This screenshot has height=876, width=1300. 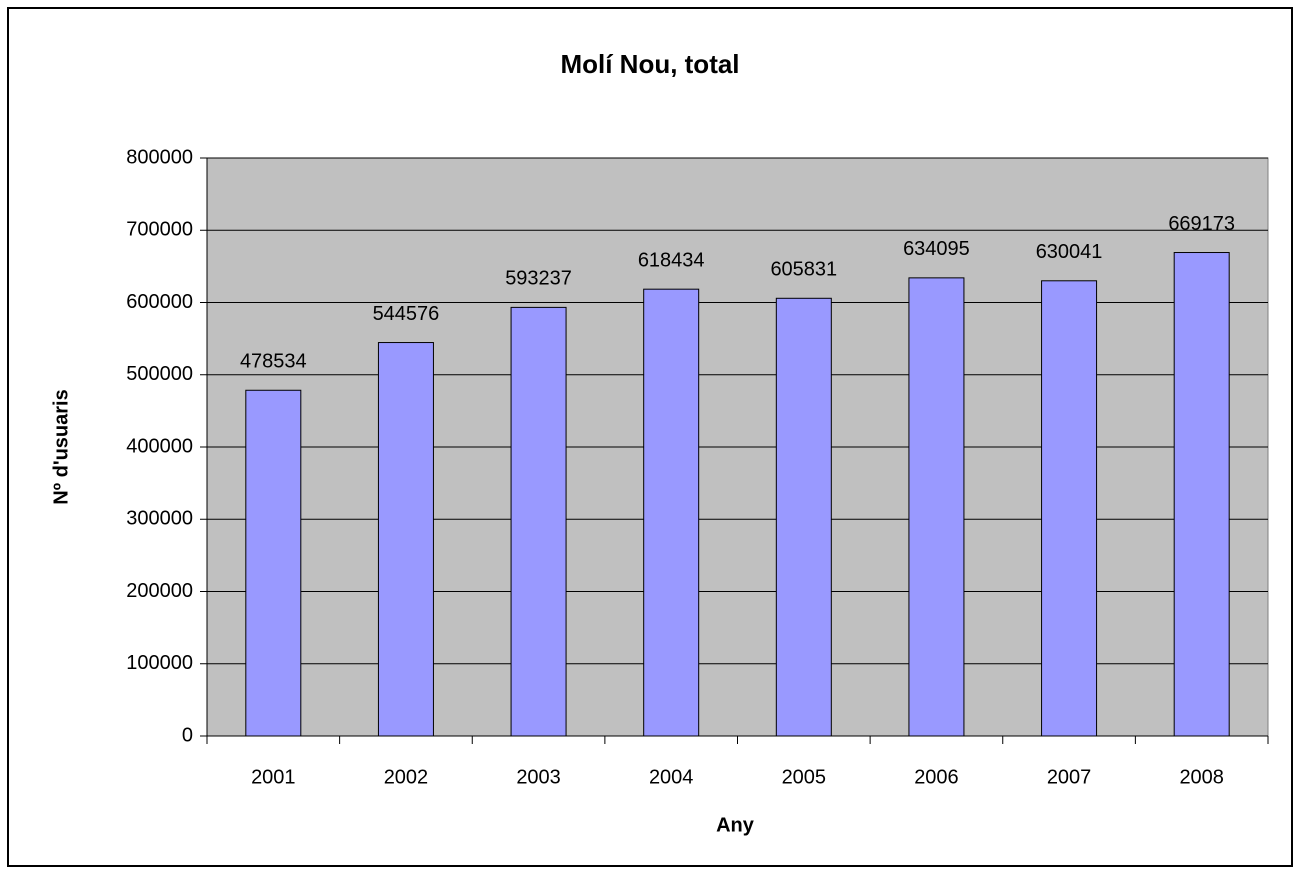 What do you see at coordinates (936, 777) in the screenshot?
I see `x-tick-label: 2006` at bounding box center [936, 777].